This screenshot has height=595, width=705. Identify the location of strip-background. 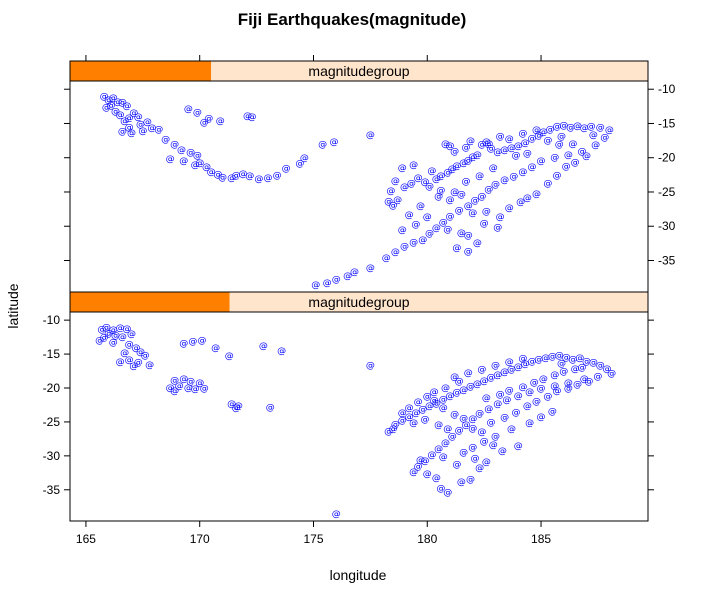
(359, 71).